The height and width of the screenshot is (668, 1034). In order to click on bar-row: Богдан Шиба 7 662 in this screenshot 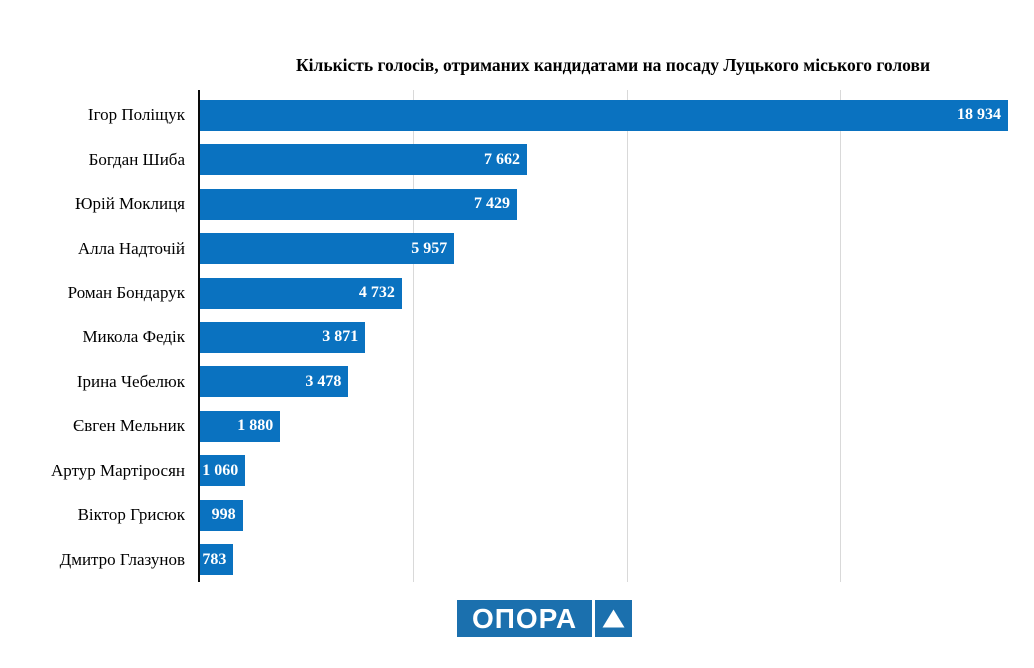, I will do `click(548, 159)`.